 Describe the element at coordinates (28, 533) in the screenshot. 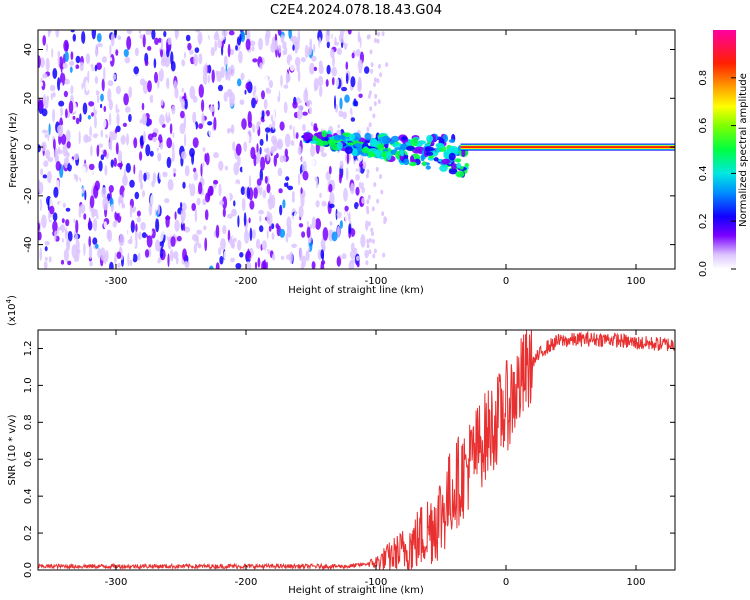

I see `snr-y-tick-label: 0.2` at that location.